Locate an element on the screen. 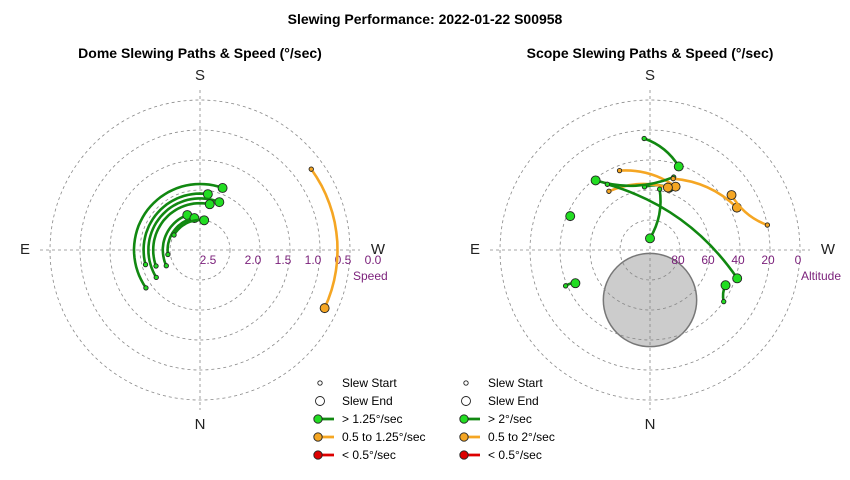 The image size is (850, 480). scope-legend-label: Slew End is located at coordinates (513, 401).